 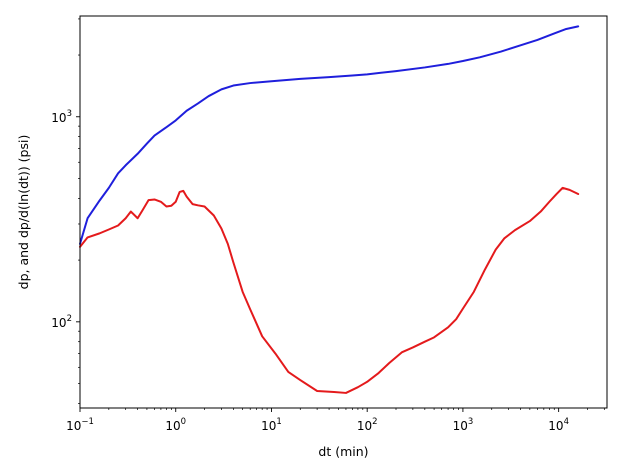 What do you see at coordinates (463, 425) in the screenshot?
I see `x-tick-label: 10³` at bounding box center [463, 425].